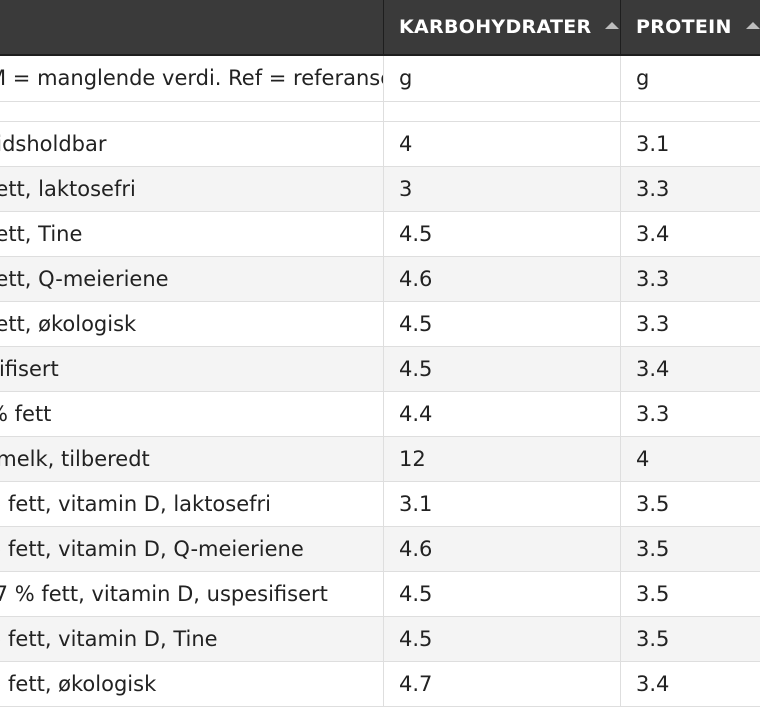 The width and height of the screenshot is (760, 707). Describe the element at coordinates (109, 639) in the screenshot. I see `food-name: 6 fett, vitamin D, Tine` at that location.